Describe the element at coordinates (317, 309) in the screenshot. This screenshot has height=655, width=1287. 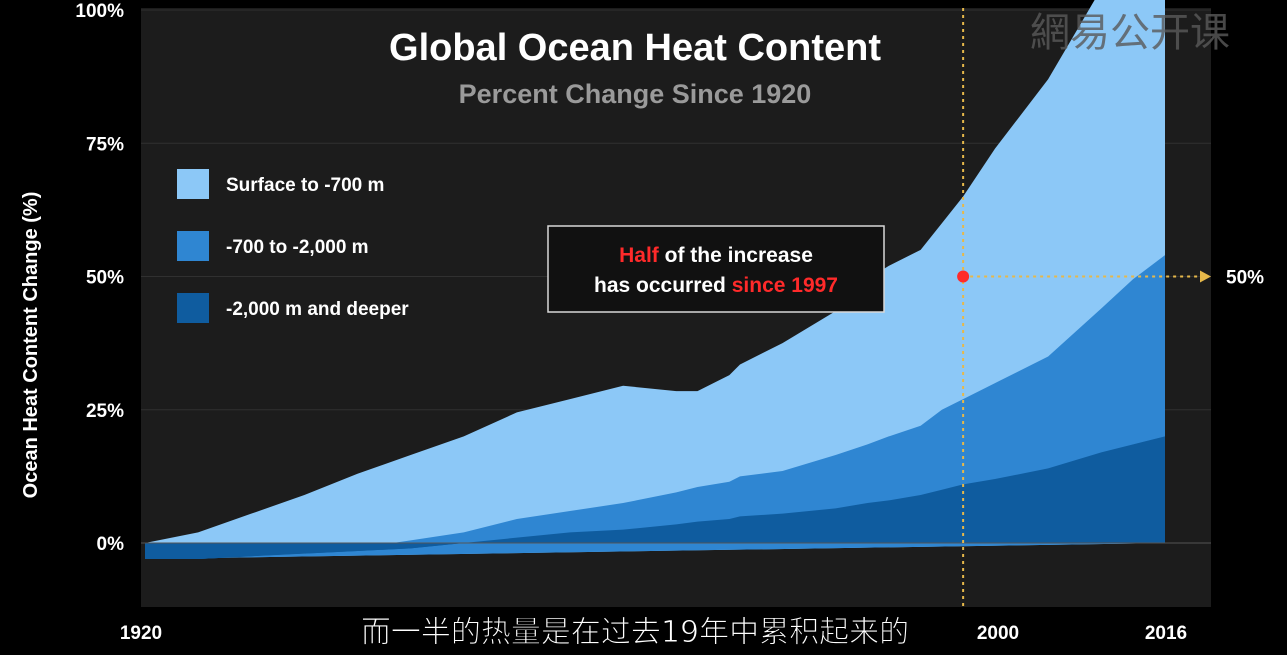
I see `legend-deep-label: -2,000 m and deeper` at that location.